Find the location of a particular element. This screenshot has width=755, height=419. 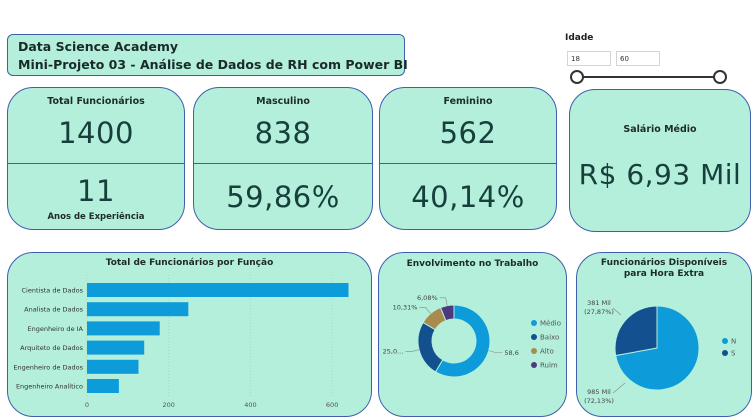

female-percent-value: 40,14% is located at coordinates (468, 197).